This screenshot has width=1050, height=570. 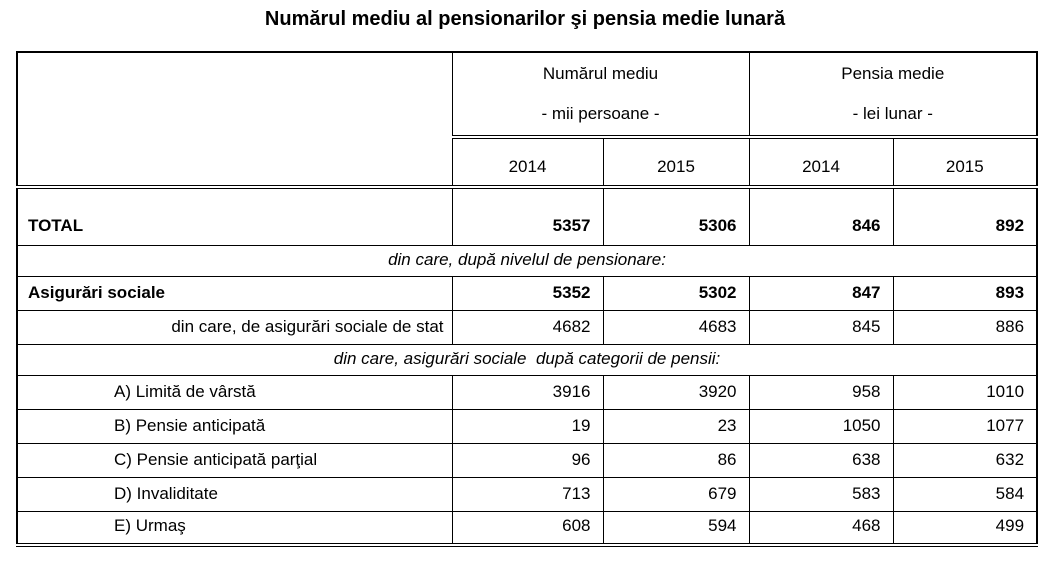 I want to click on cell-value: 1050, so click(x=821, y=426).